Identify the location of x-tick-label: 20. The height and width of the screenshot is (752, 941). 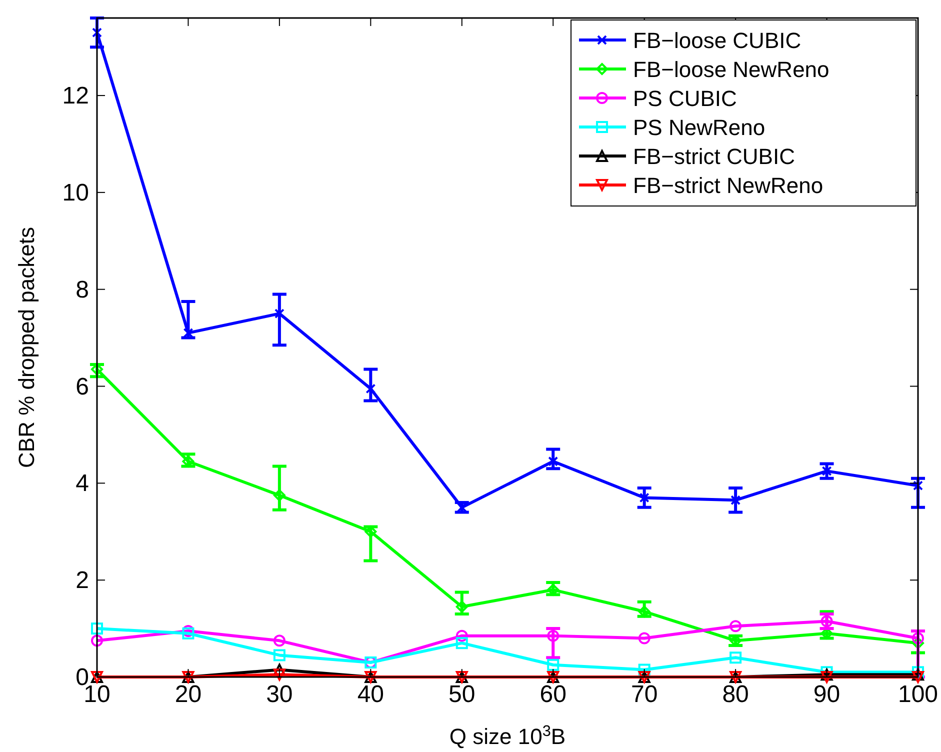
(188, 694).